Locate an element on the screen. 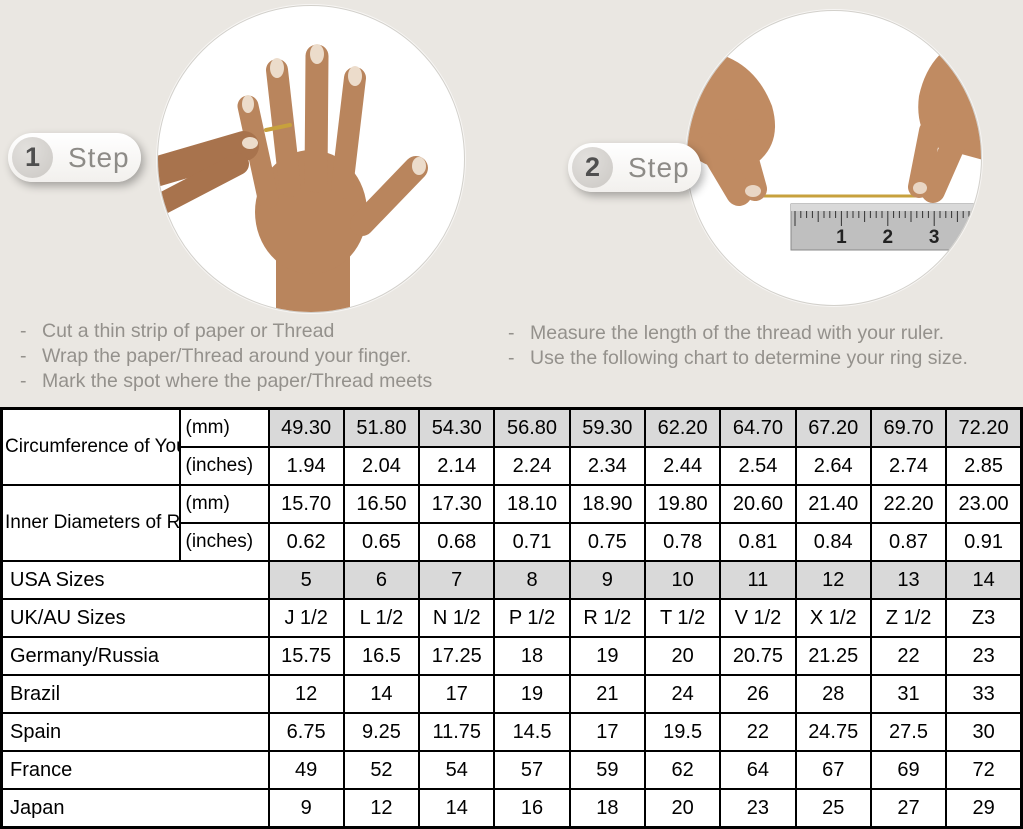 The height and width of the screenshot is (829, 1023). value-cell: 64 is located at coordinates (758, 770).